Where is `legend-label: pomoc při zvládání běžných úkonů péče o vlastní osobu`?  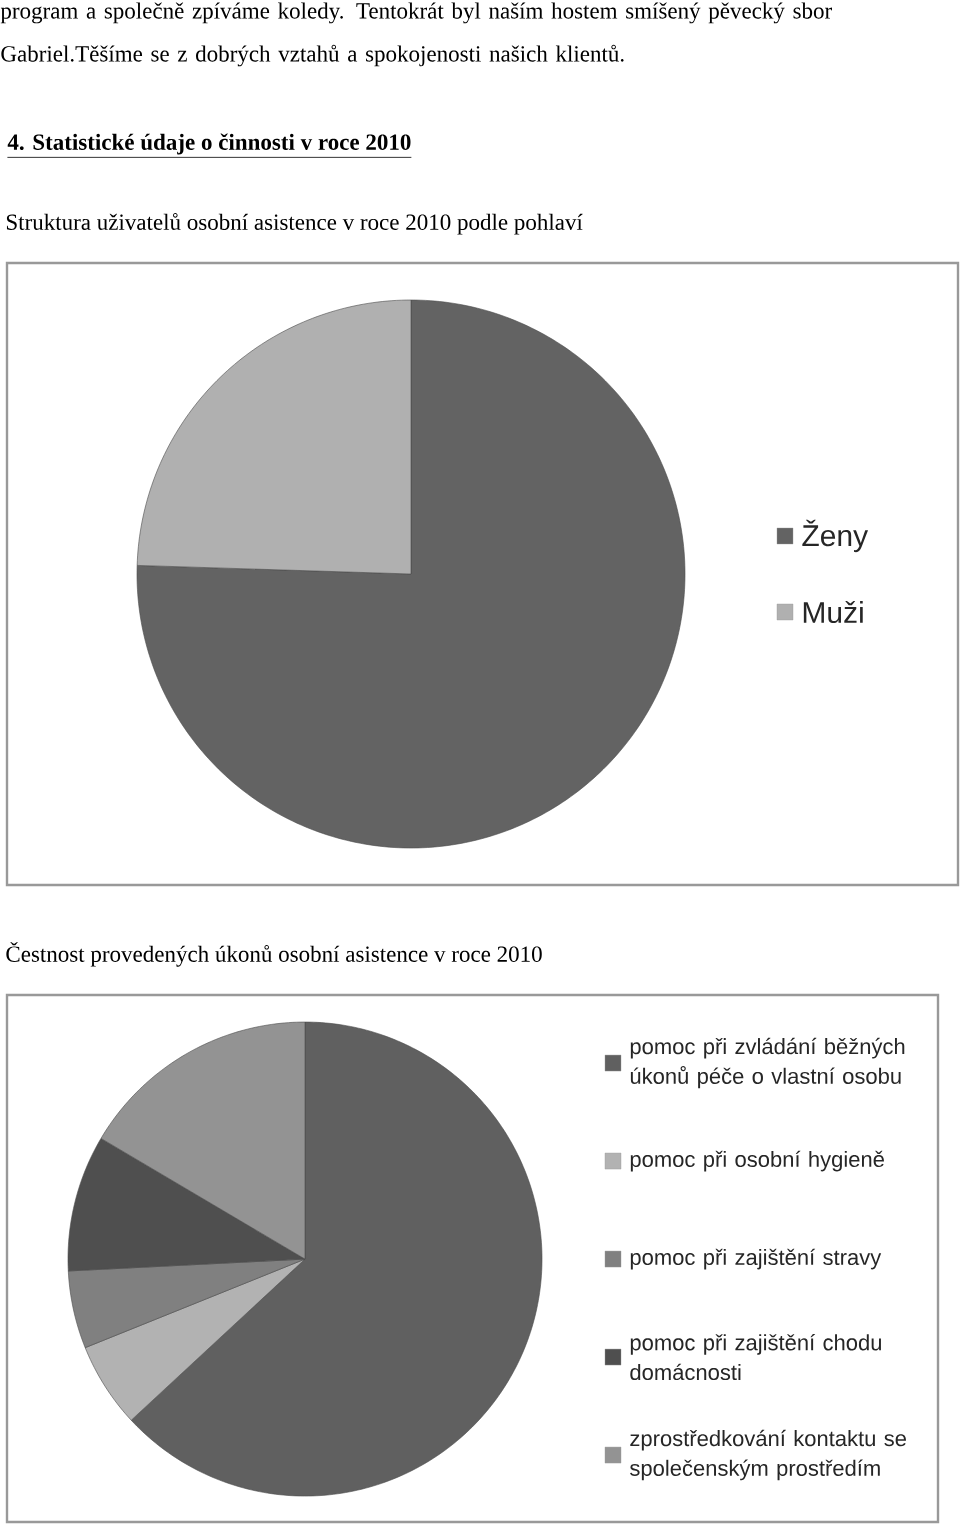 legend-label: pomoc při zvládání běžných úkonů péče o vlastní osobu is located at coordinates (767, 1063).